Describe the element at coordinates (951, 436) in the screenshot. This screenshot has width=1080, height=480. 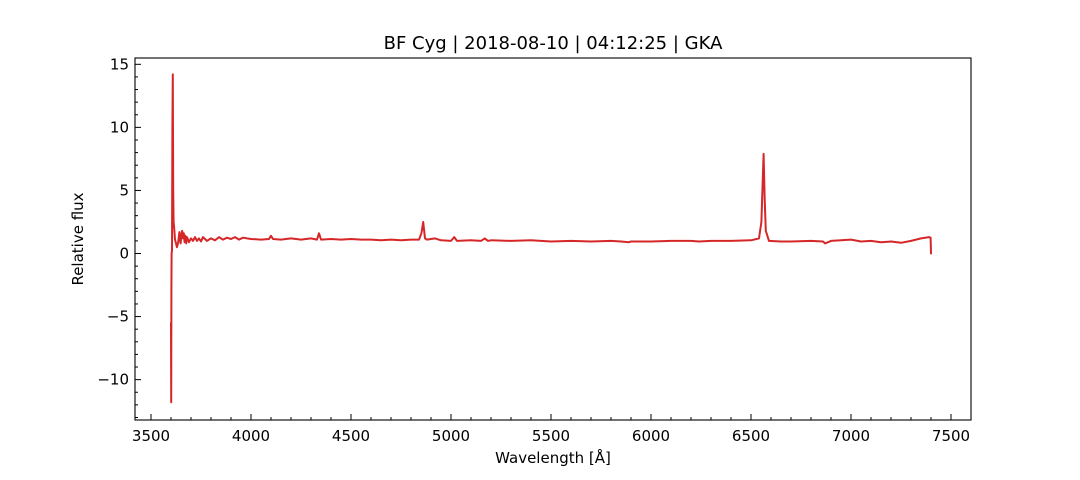
I see `x-tick-label: 7500` at that location.